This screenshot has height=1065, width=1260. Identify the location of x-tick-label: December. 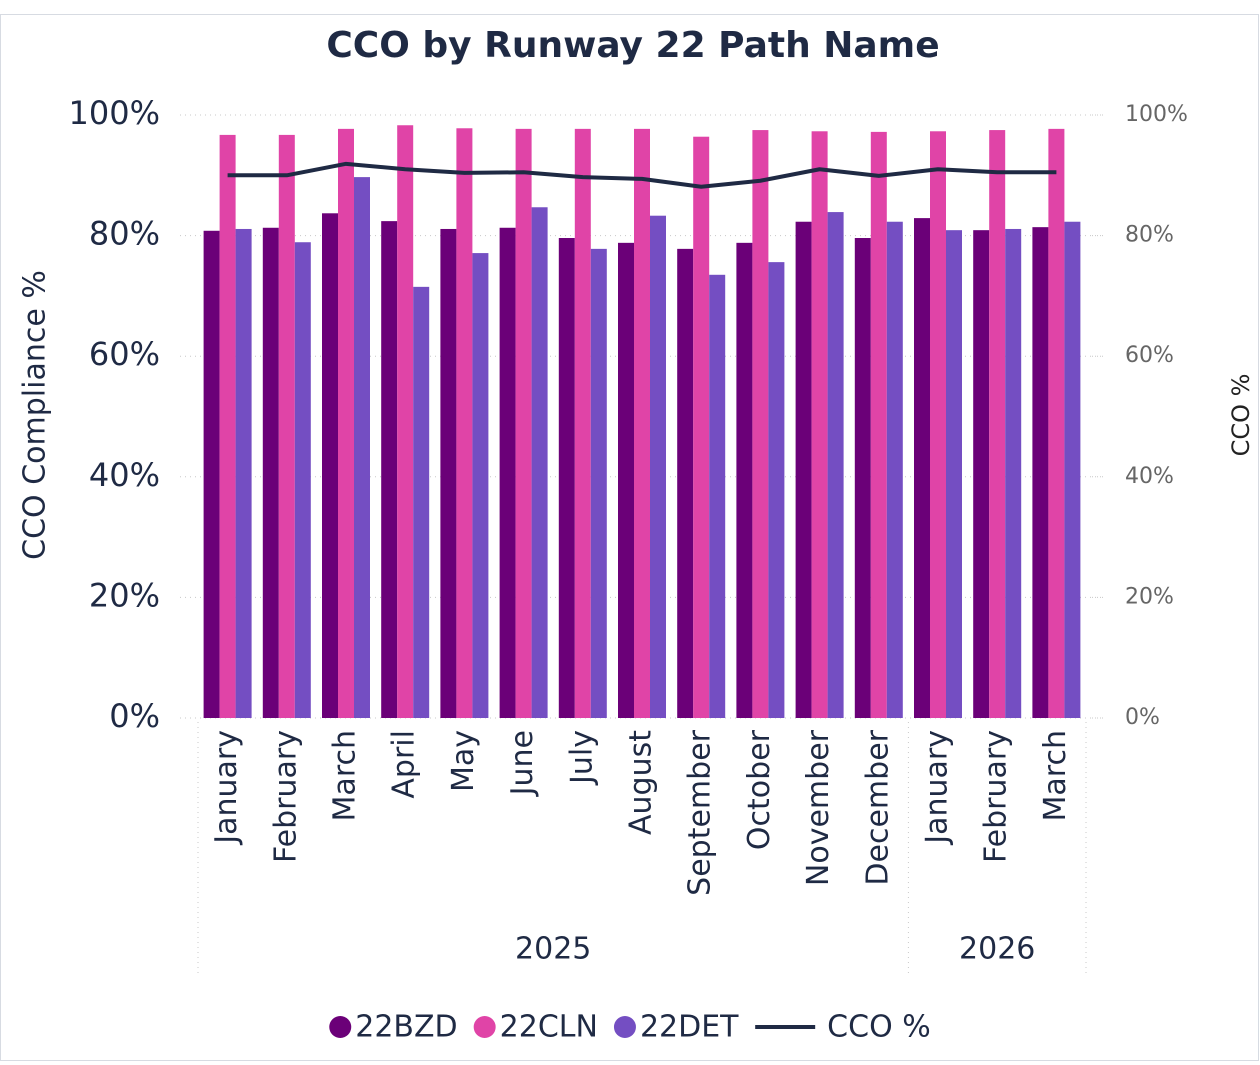
(877, 807).